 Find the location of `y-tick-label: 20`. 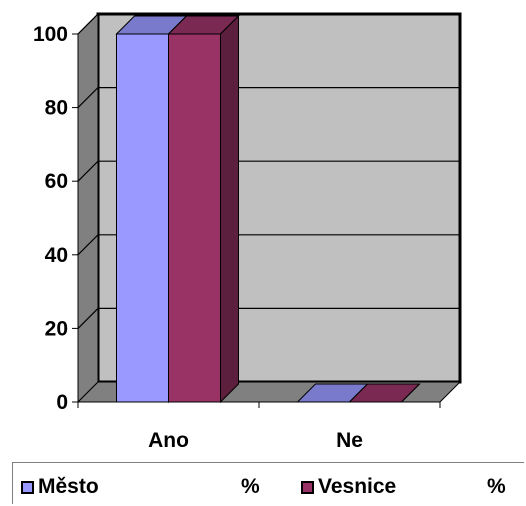

y-tick-label: 20 is located at coordinates (56, 328).